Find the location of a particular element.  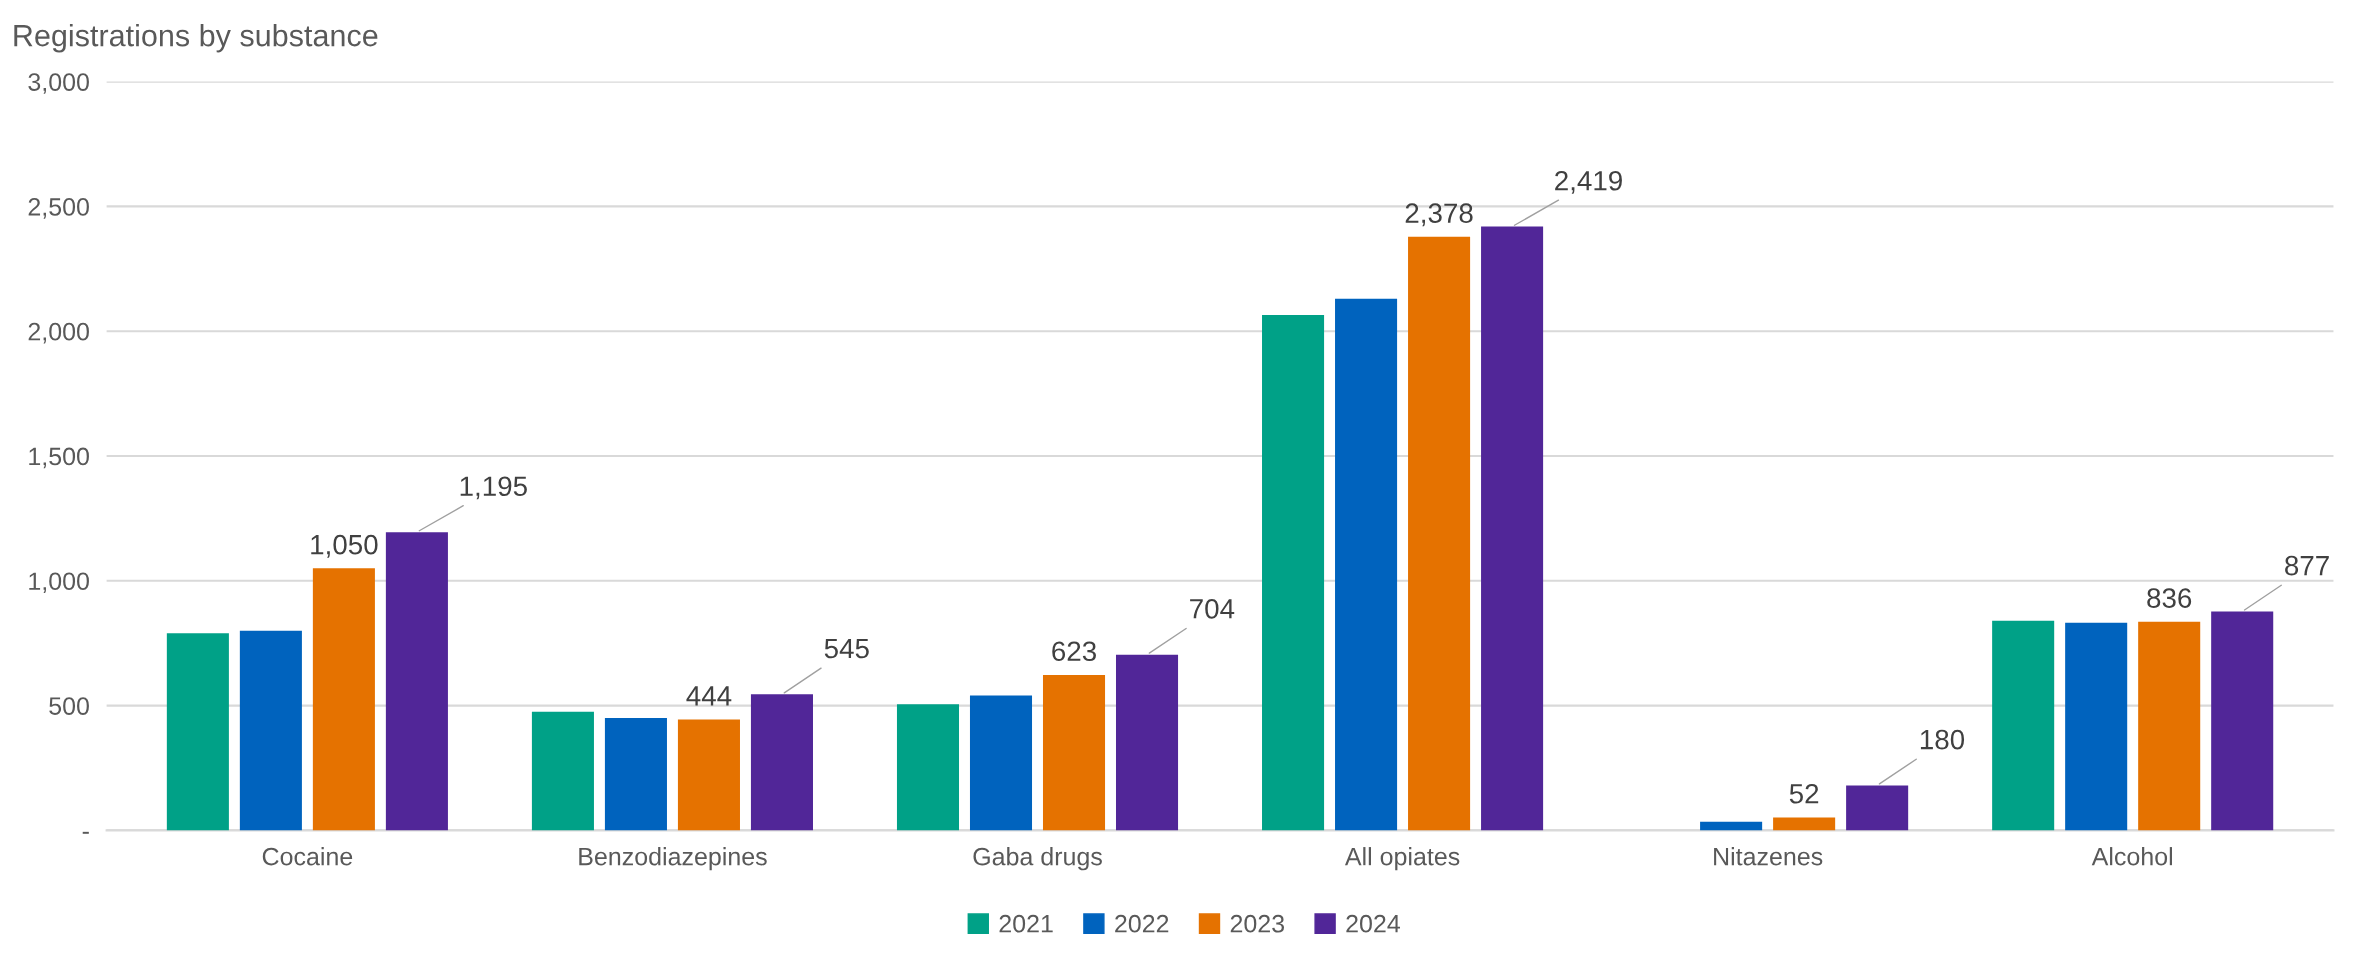

legend-label: 2021 is located at coordinates (1026, 923).